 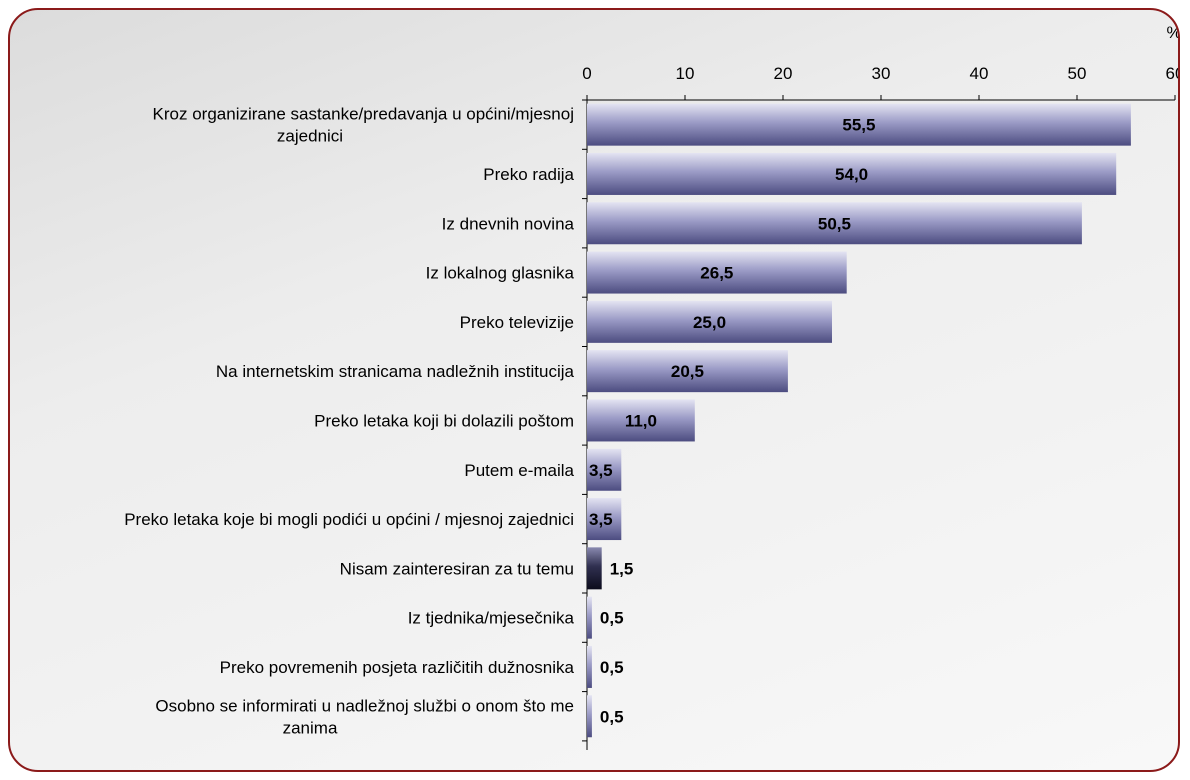 I want to click on value-label: 11,0, so click(x=641, y=420).